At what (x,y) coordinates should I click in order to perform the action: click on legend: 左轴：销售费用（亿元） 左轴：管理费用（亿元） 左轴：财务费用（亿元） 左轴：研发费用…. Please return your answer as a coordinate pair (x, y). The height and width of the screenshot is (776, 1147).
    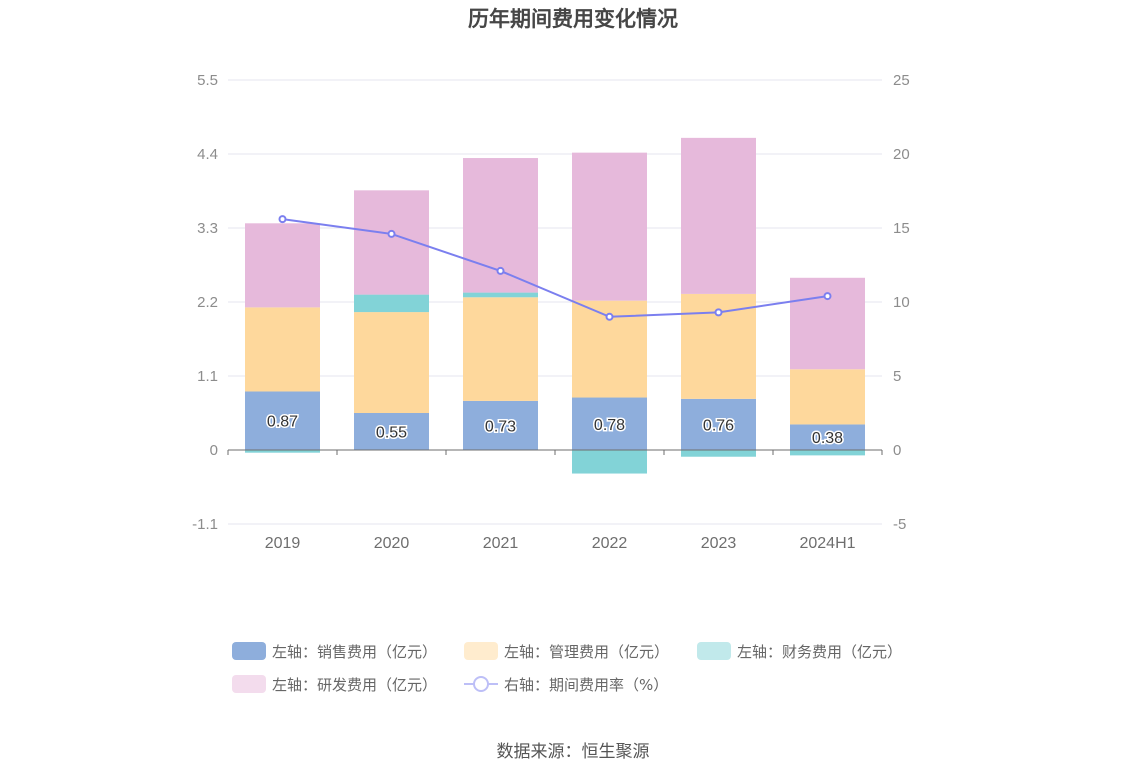
    Looking at the image, I should click on (567, 668).